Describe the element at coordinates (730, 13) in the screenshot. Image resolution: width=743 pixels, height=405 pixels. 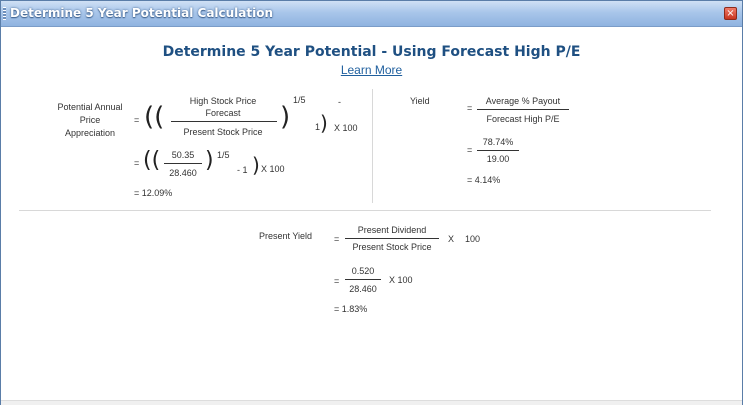
I see `close-icon: ×` at that location.